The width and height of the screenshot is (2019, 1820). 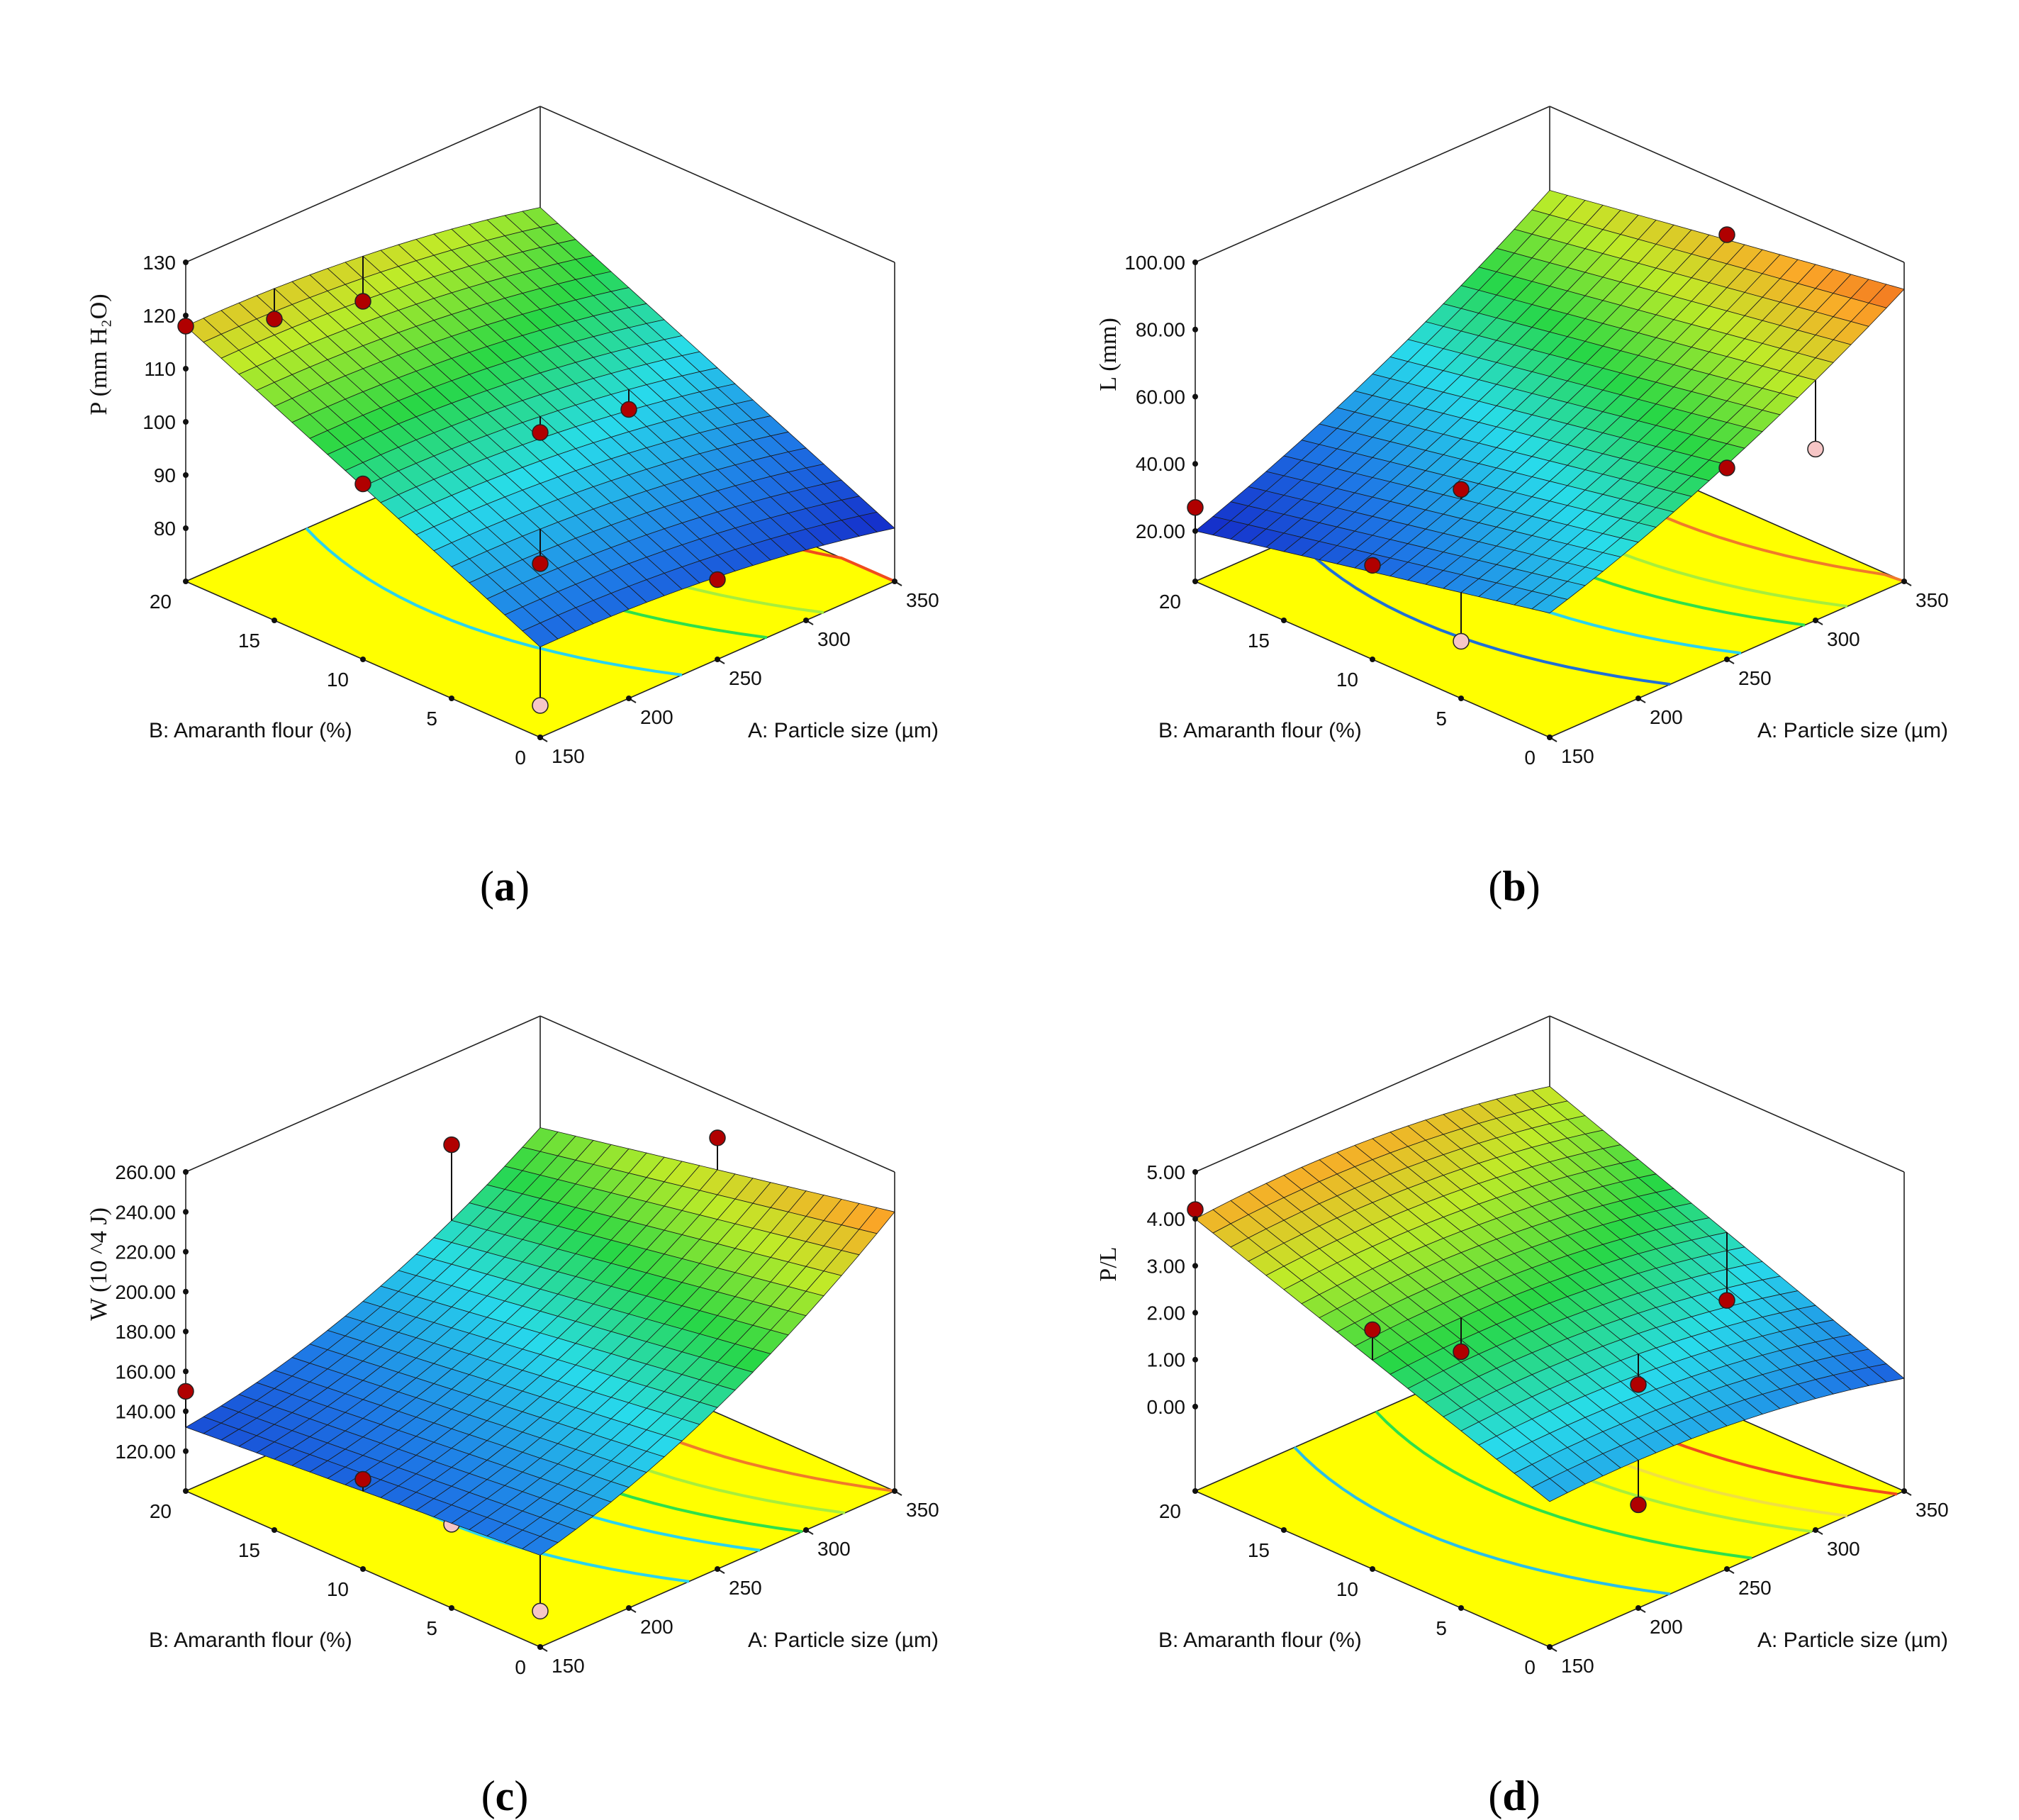 What do you see at coordinates (145, 1332) in the screenshot?
I see `z-tick-label: 180.00` at bounding box center [145, 1332].